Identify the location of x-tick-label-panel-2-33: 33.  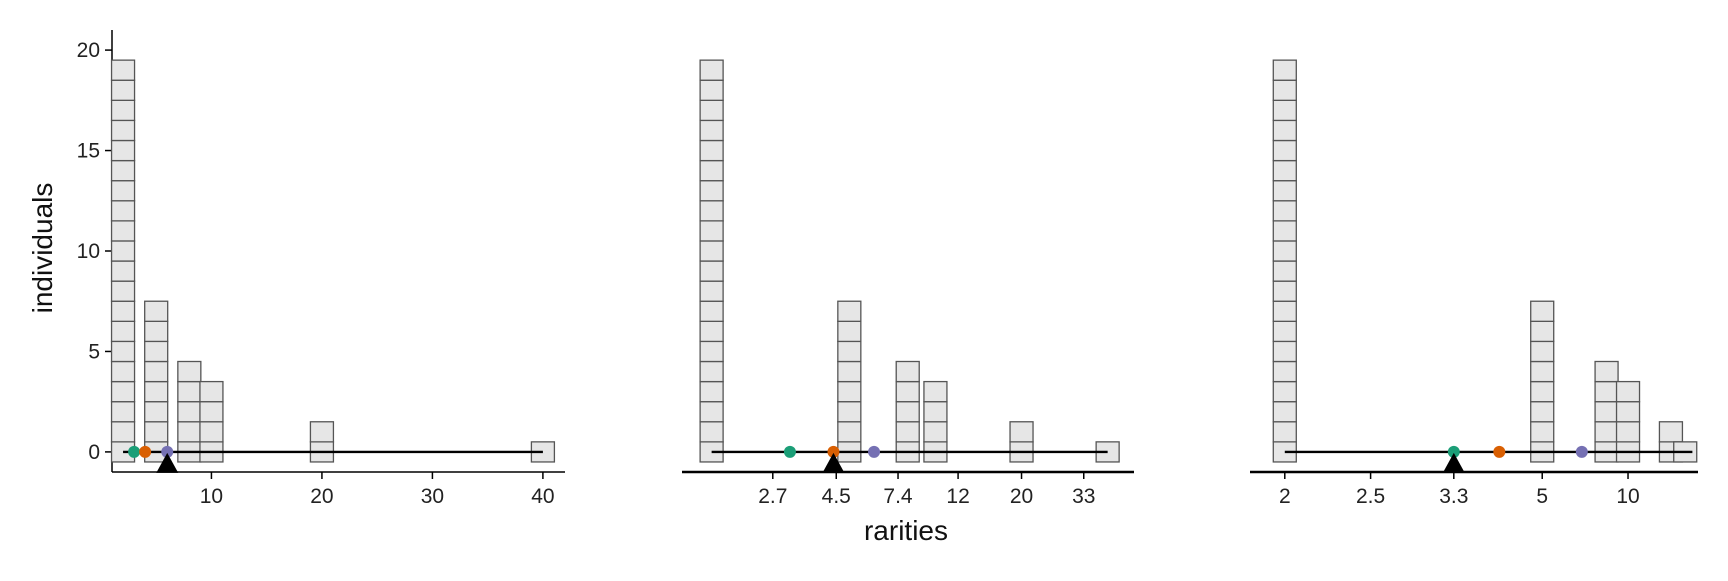
(1083, 496).